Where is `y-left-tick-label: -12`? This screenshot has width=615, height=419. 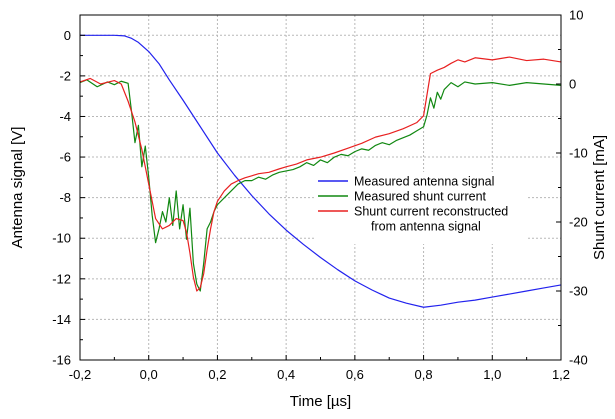 y-left-tick-label: -12 is located at coordinates (61, 278).